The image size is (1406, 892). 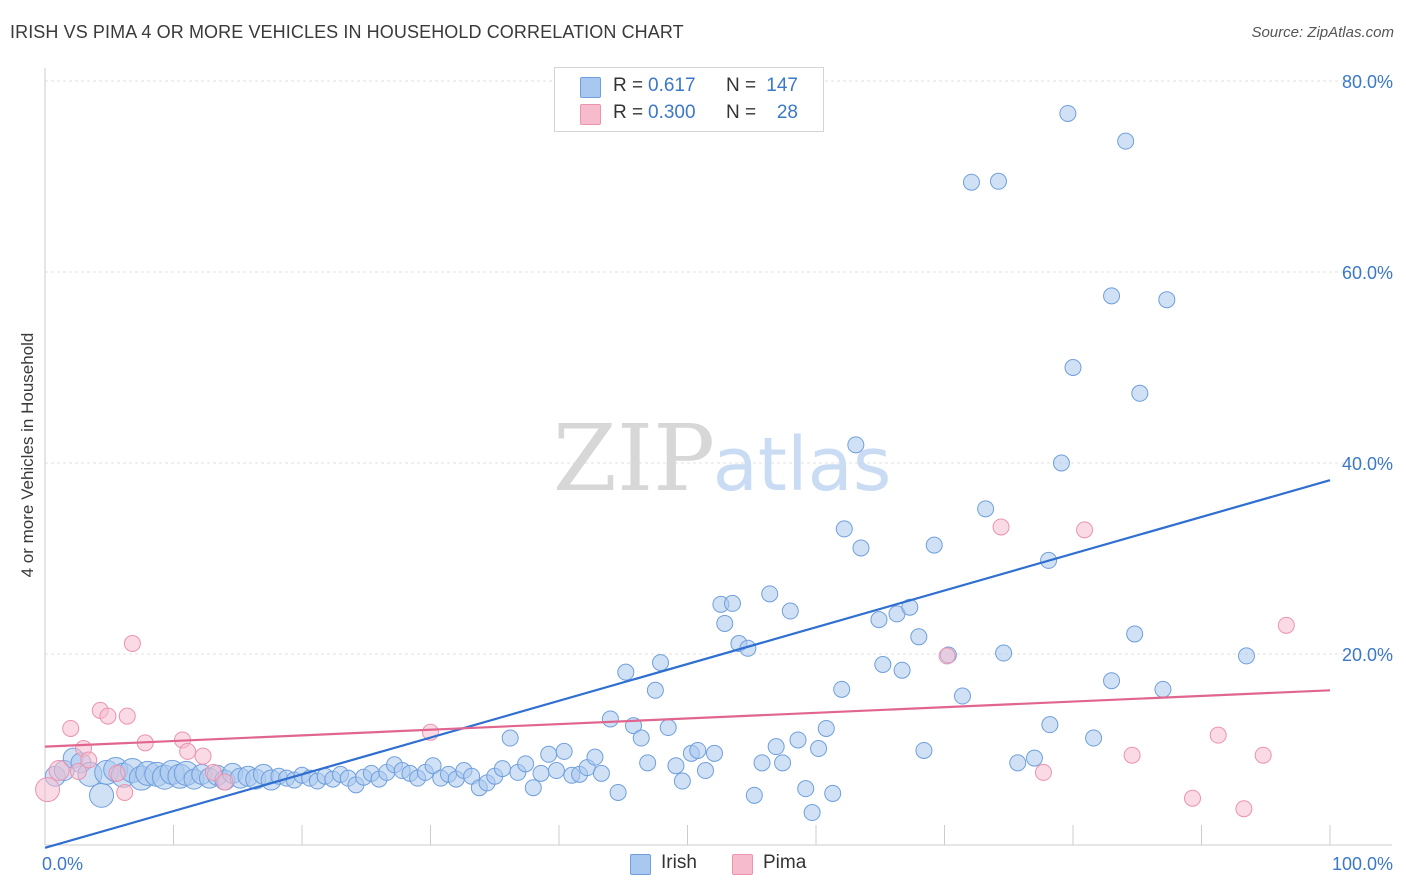 I want to click on source-credit: Source: ZipAtlas.com, so click(x=1322, y=32).